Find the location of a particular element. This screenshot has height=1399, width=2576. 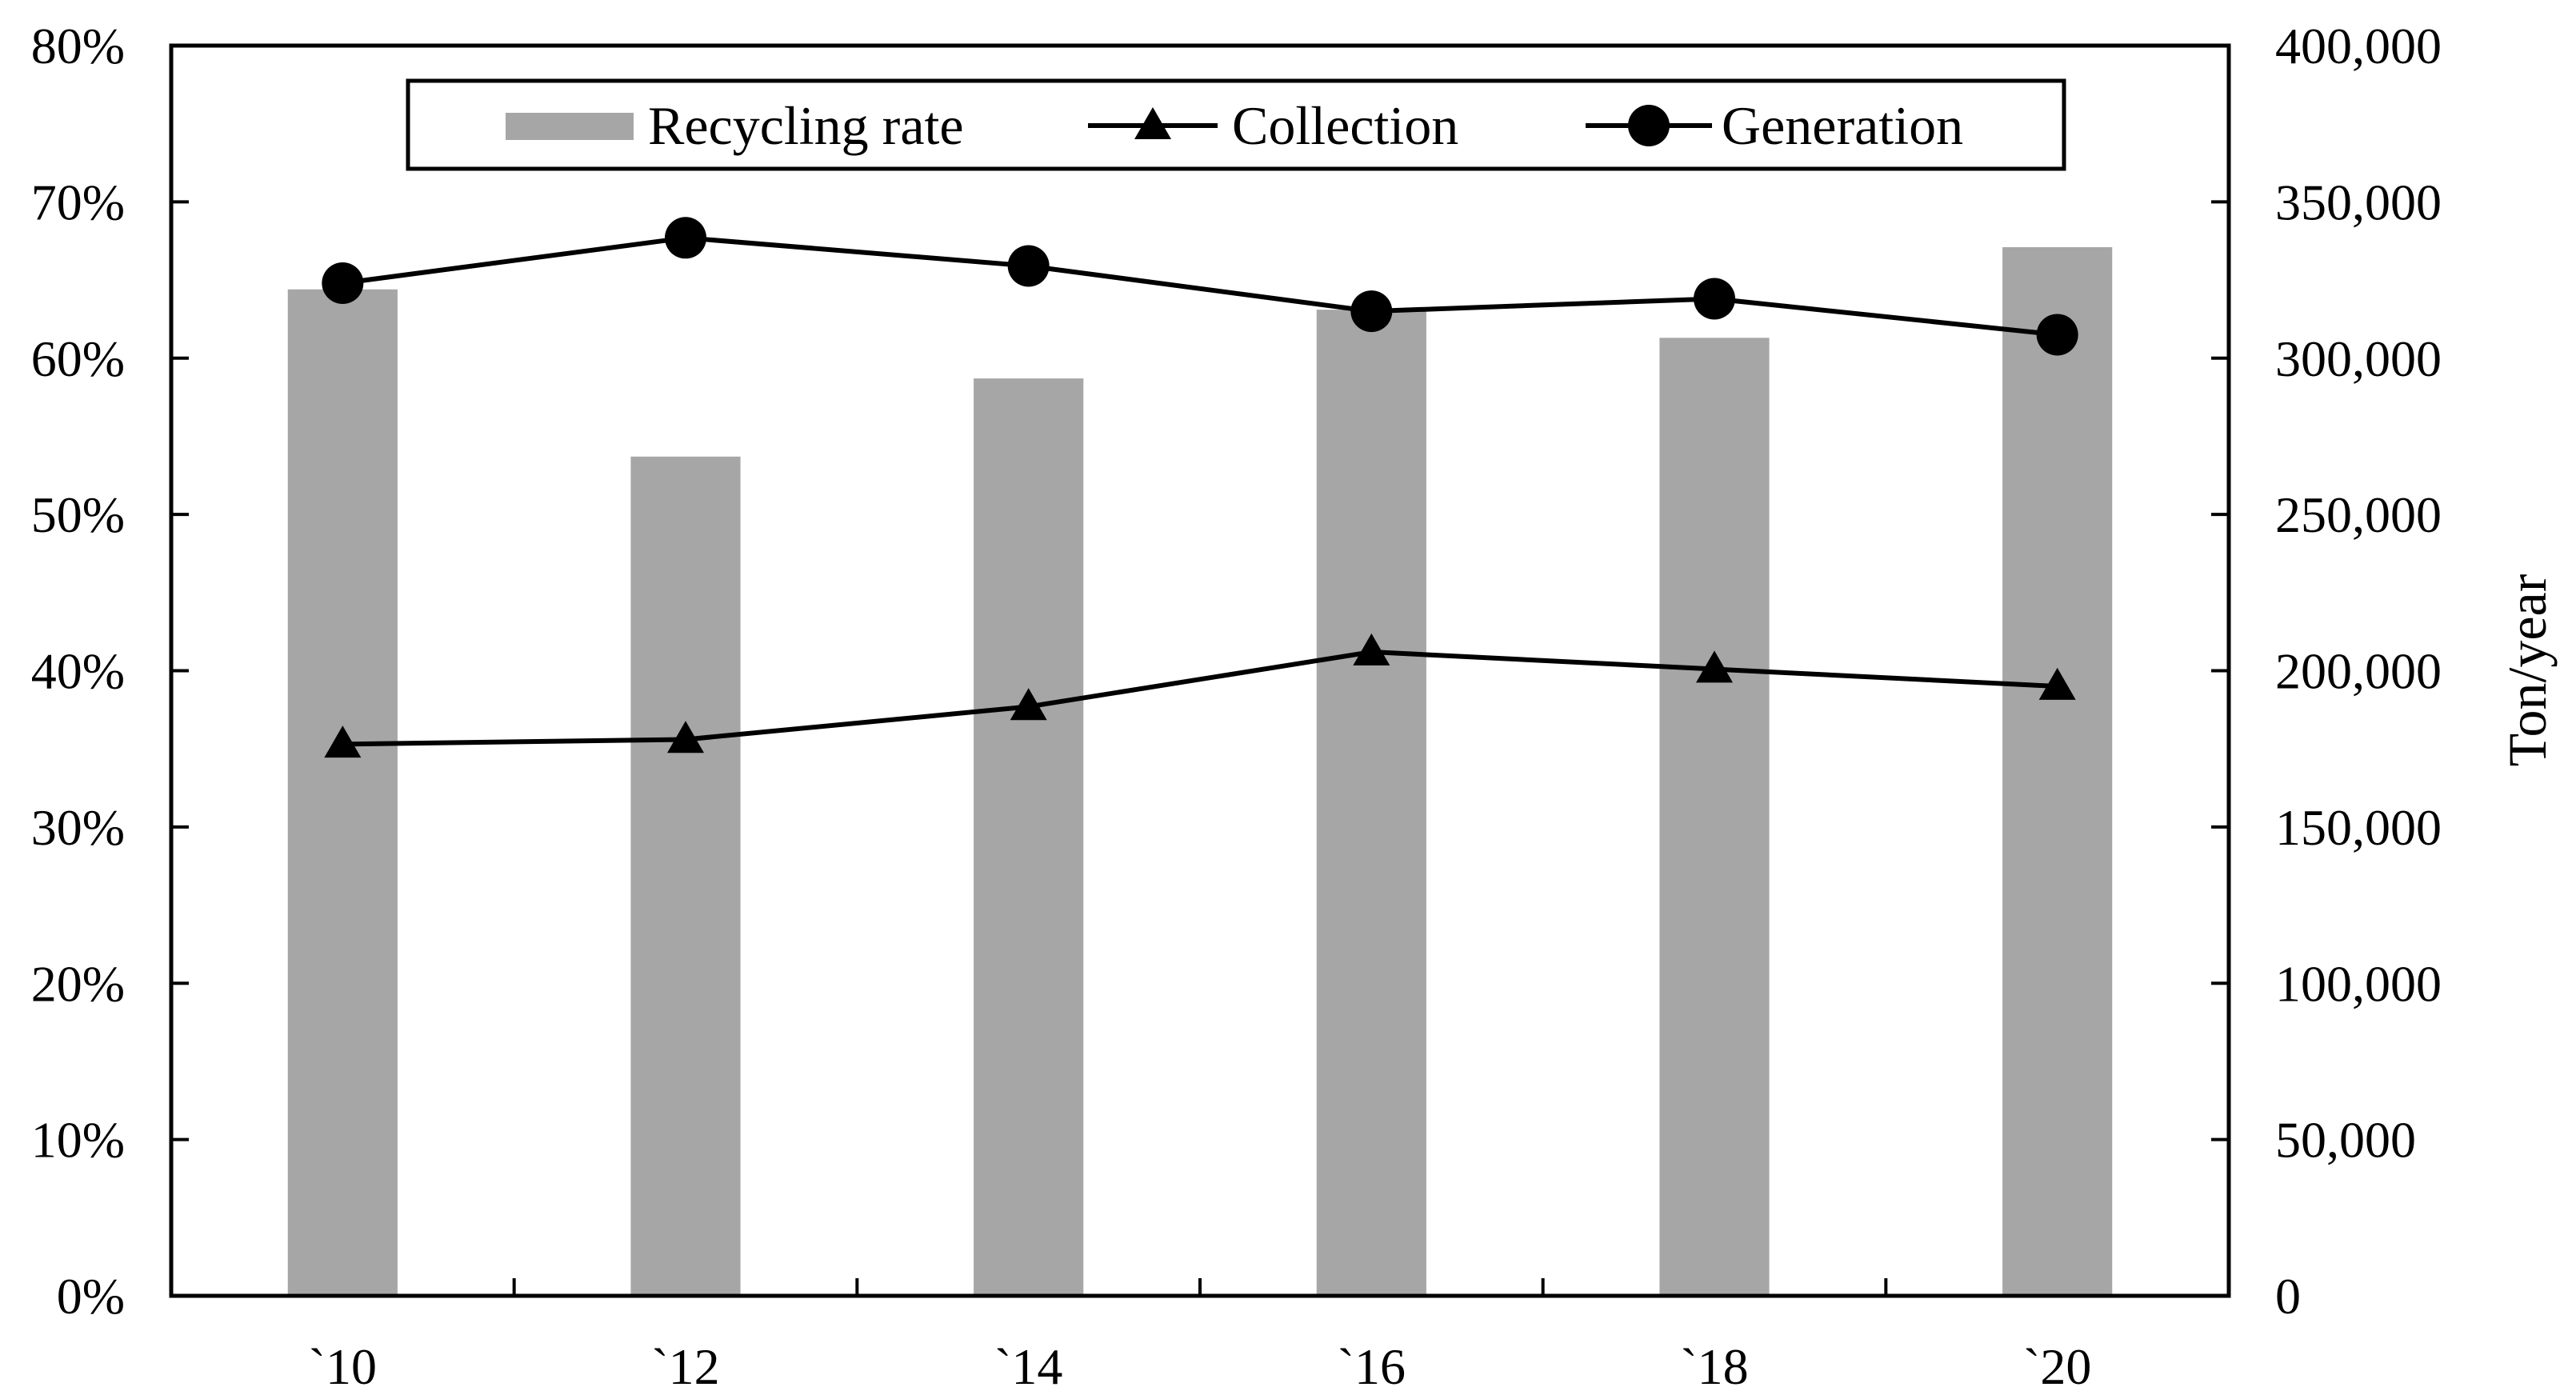

left-tick-label-4: 40% is located at coordinates (78, 671).